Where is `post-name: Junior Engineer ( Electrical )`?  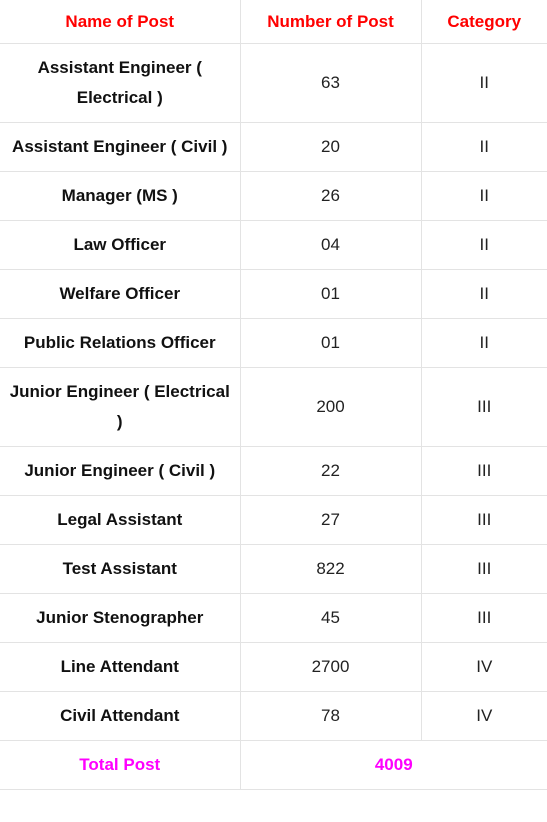 post-name: Junior Engineer ( Electrical ) is located at coordinates (120, 407).